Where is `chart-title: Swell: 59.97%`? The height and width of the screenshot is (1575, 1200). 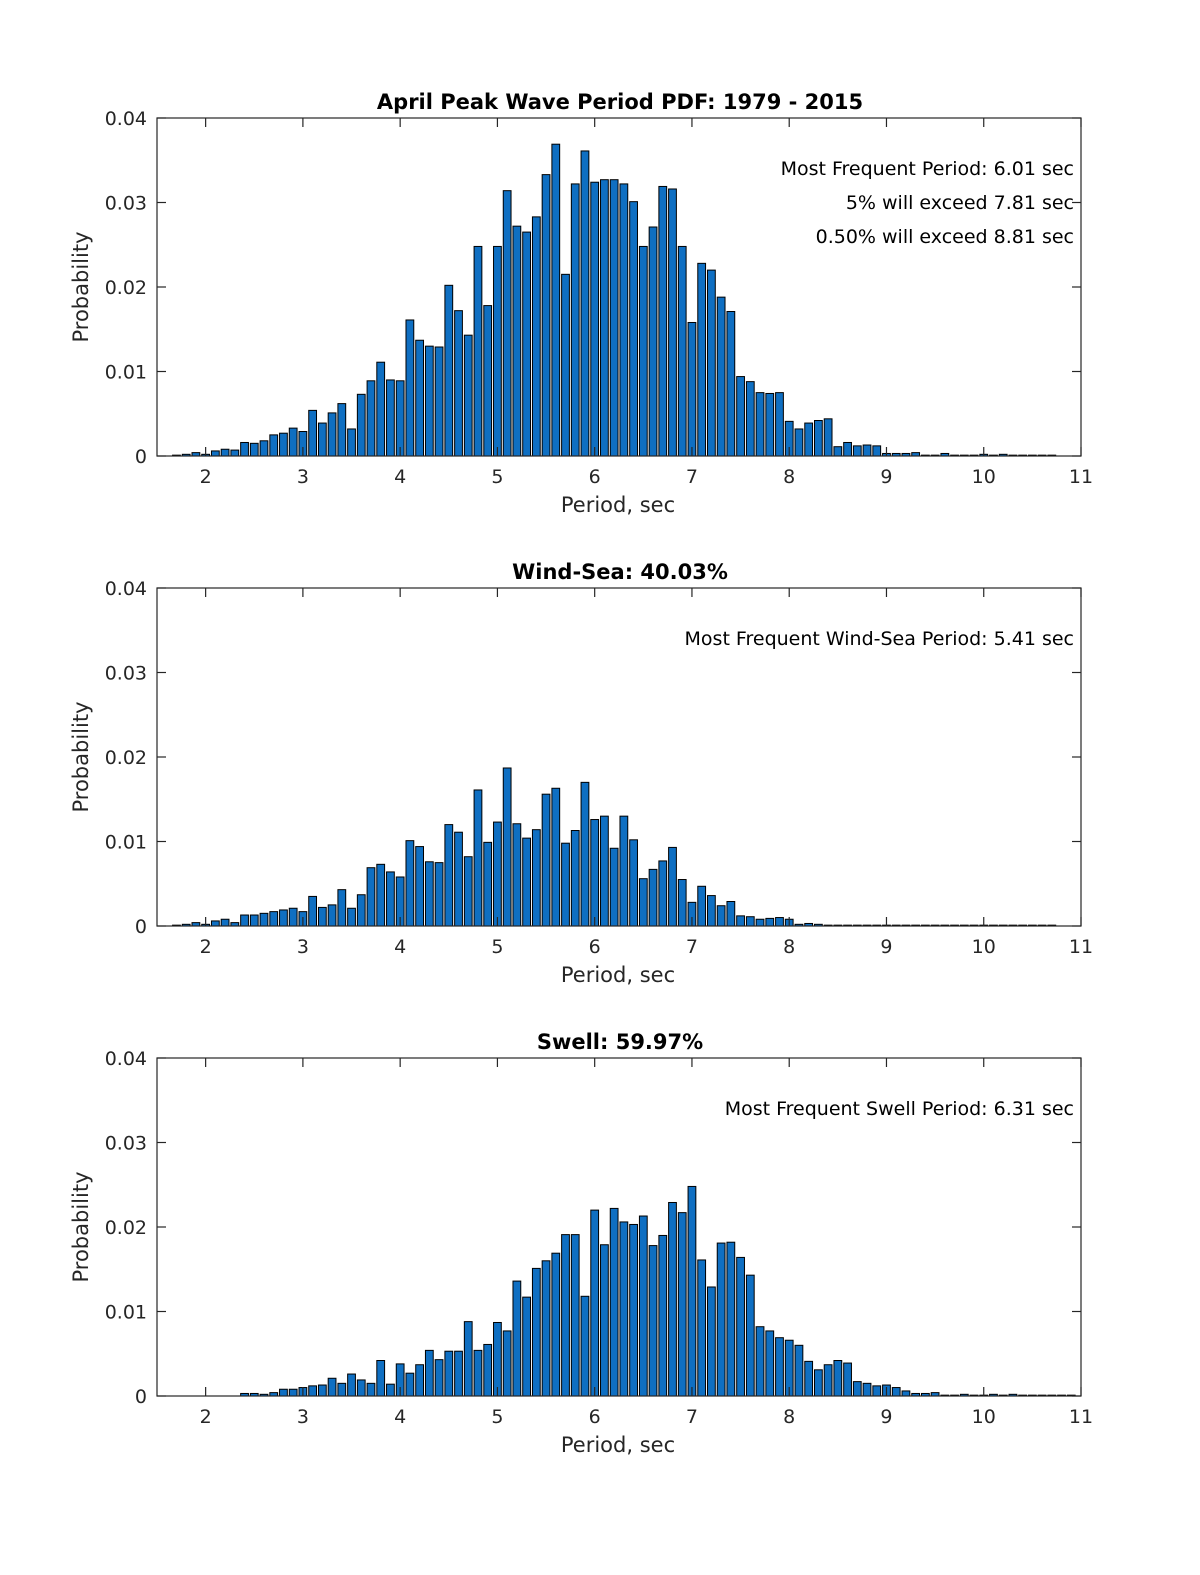 chart-title: Swell: 59.97% is located at coordinates (620, 1042).